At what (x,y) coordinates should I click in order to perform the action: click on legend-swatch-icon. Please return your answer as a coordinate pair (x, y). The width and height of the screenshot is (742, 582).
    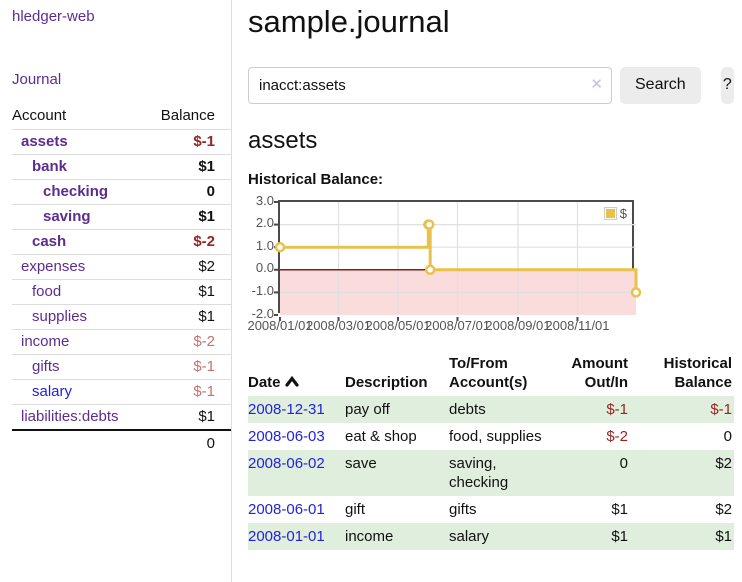
    Looking at the image, I should click on (610, 213).